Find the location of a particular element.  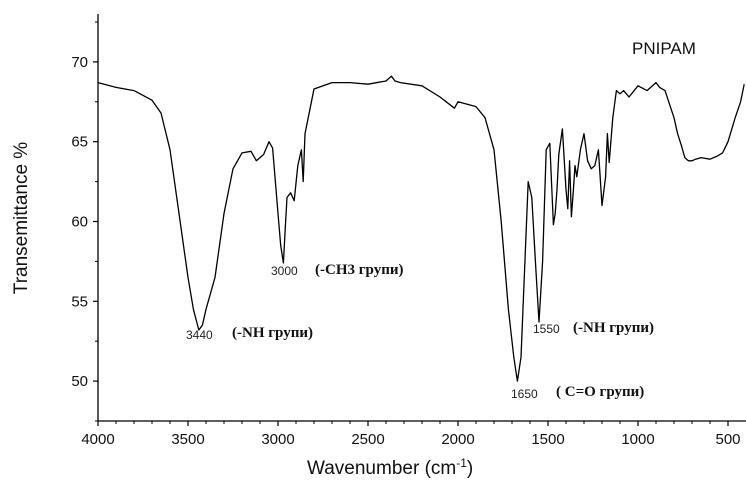

annotation-3440-text: (-NH групи) is located at coordinates (272, 333).